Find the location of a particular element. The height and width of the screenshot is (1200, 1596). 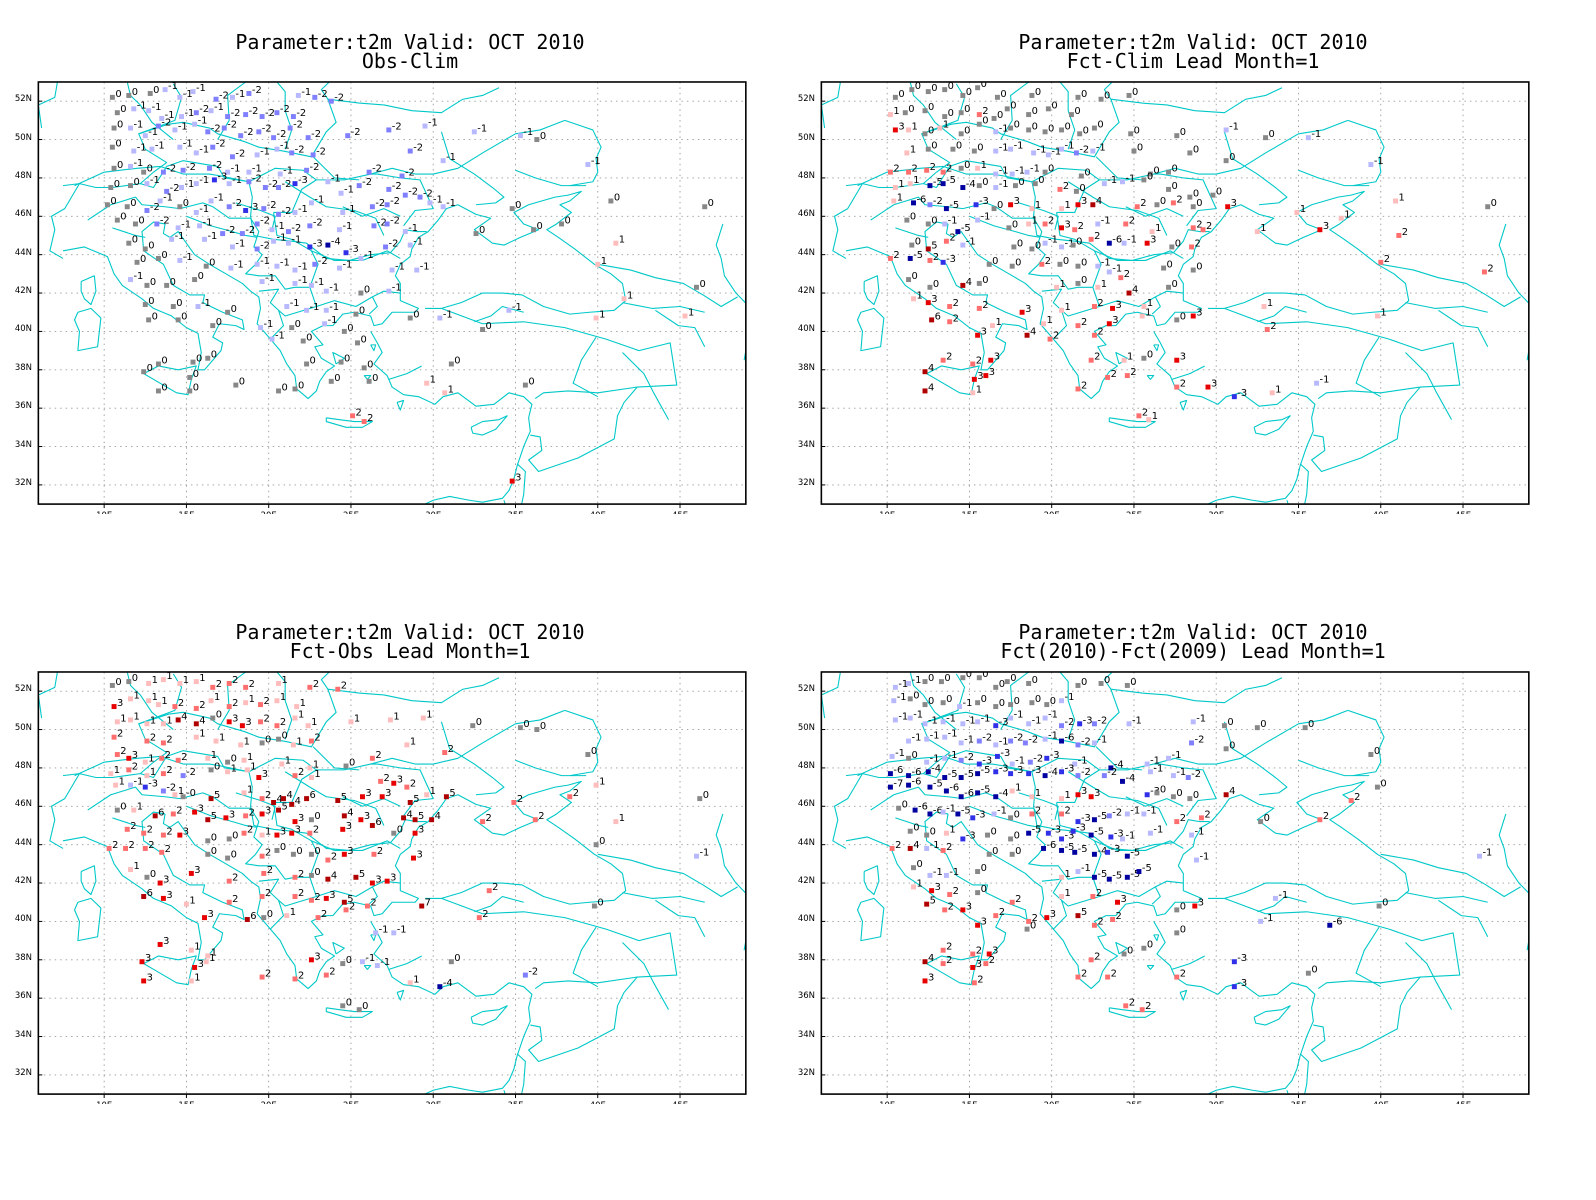

station-marker: 5 is located at coordinates (214, 795).